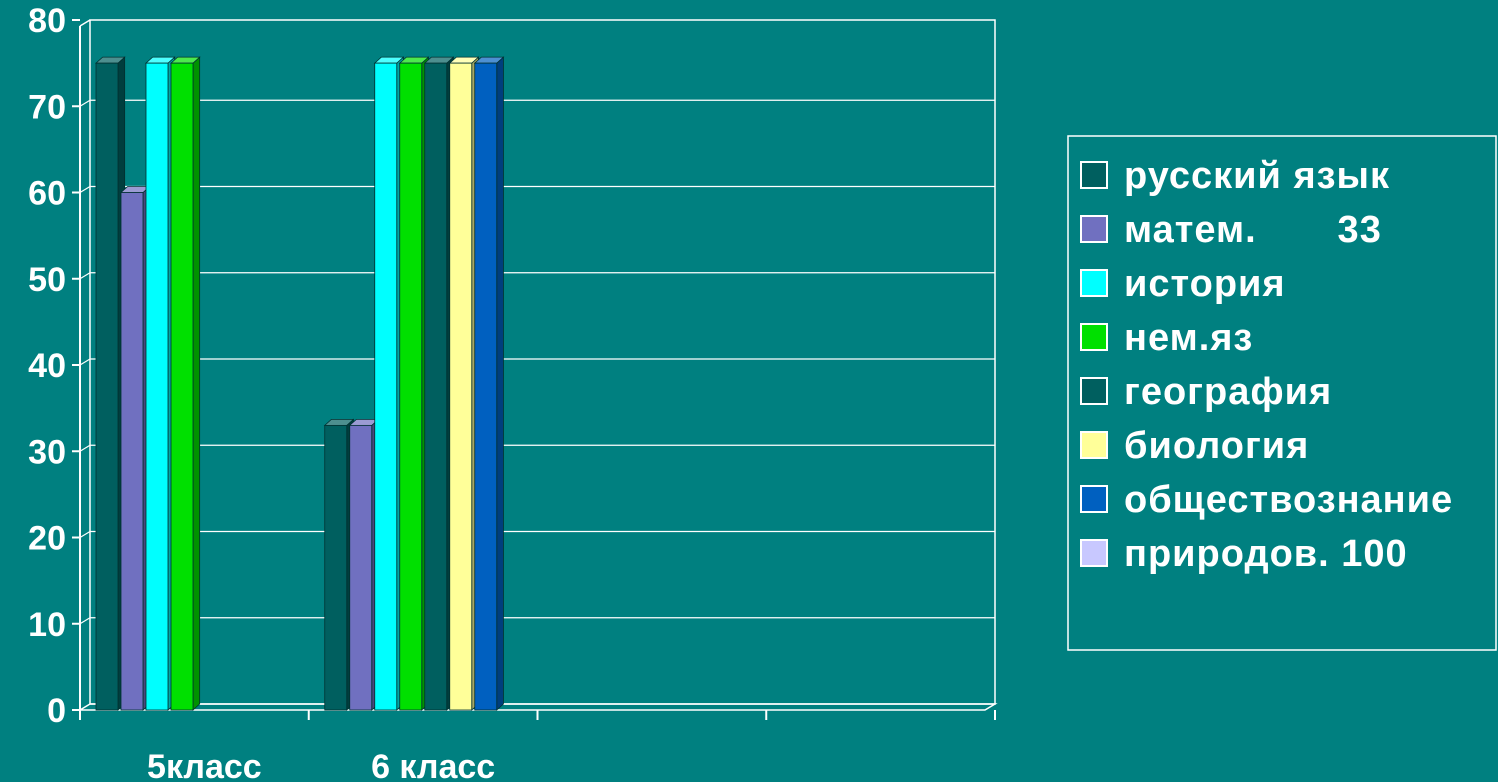 This screenshot has height=782, width=1498. What do you see at coordinates (47, 366) in the screenshot?
I see `y-tick-label: 40` at bounding box center [47, 366].